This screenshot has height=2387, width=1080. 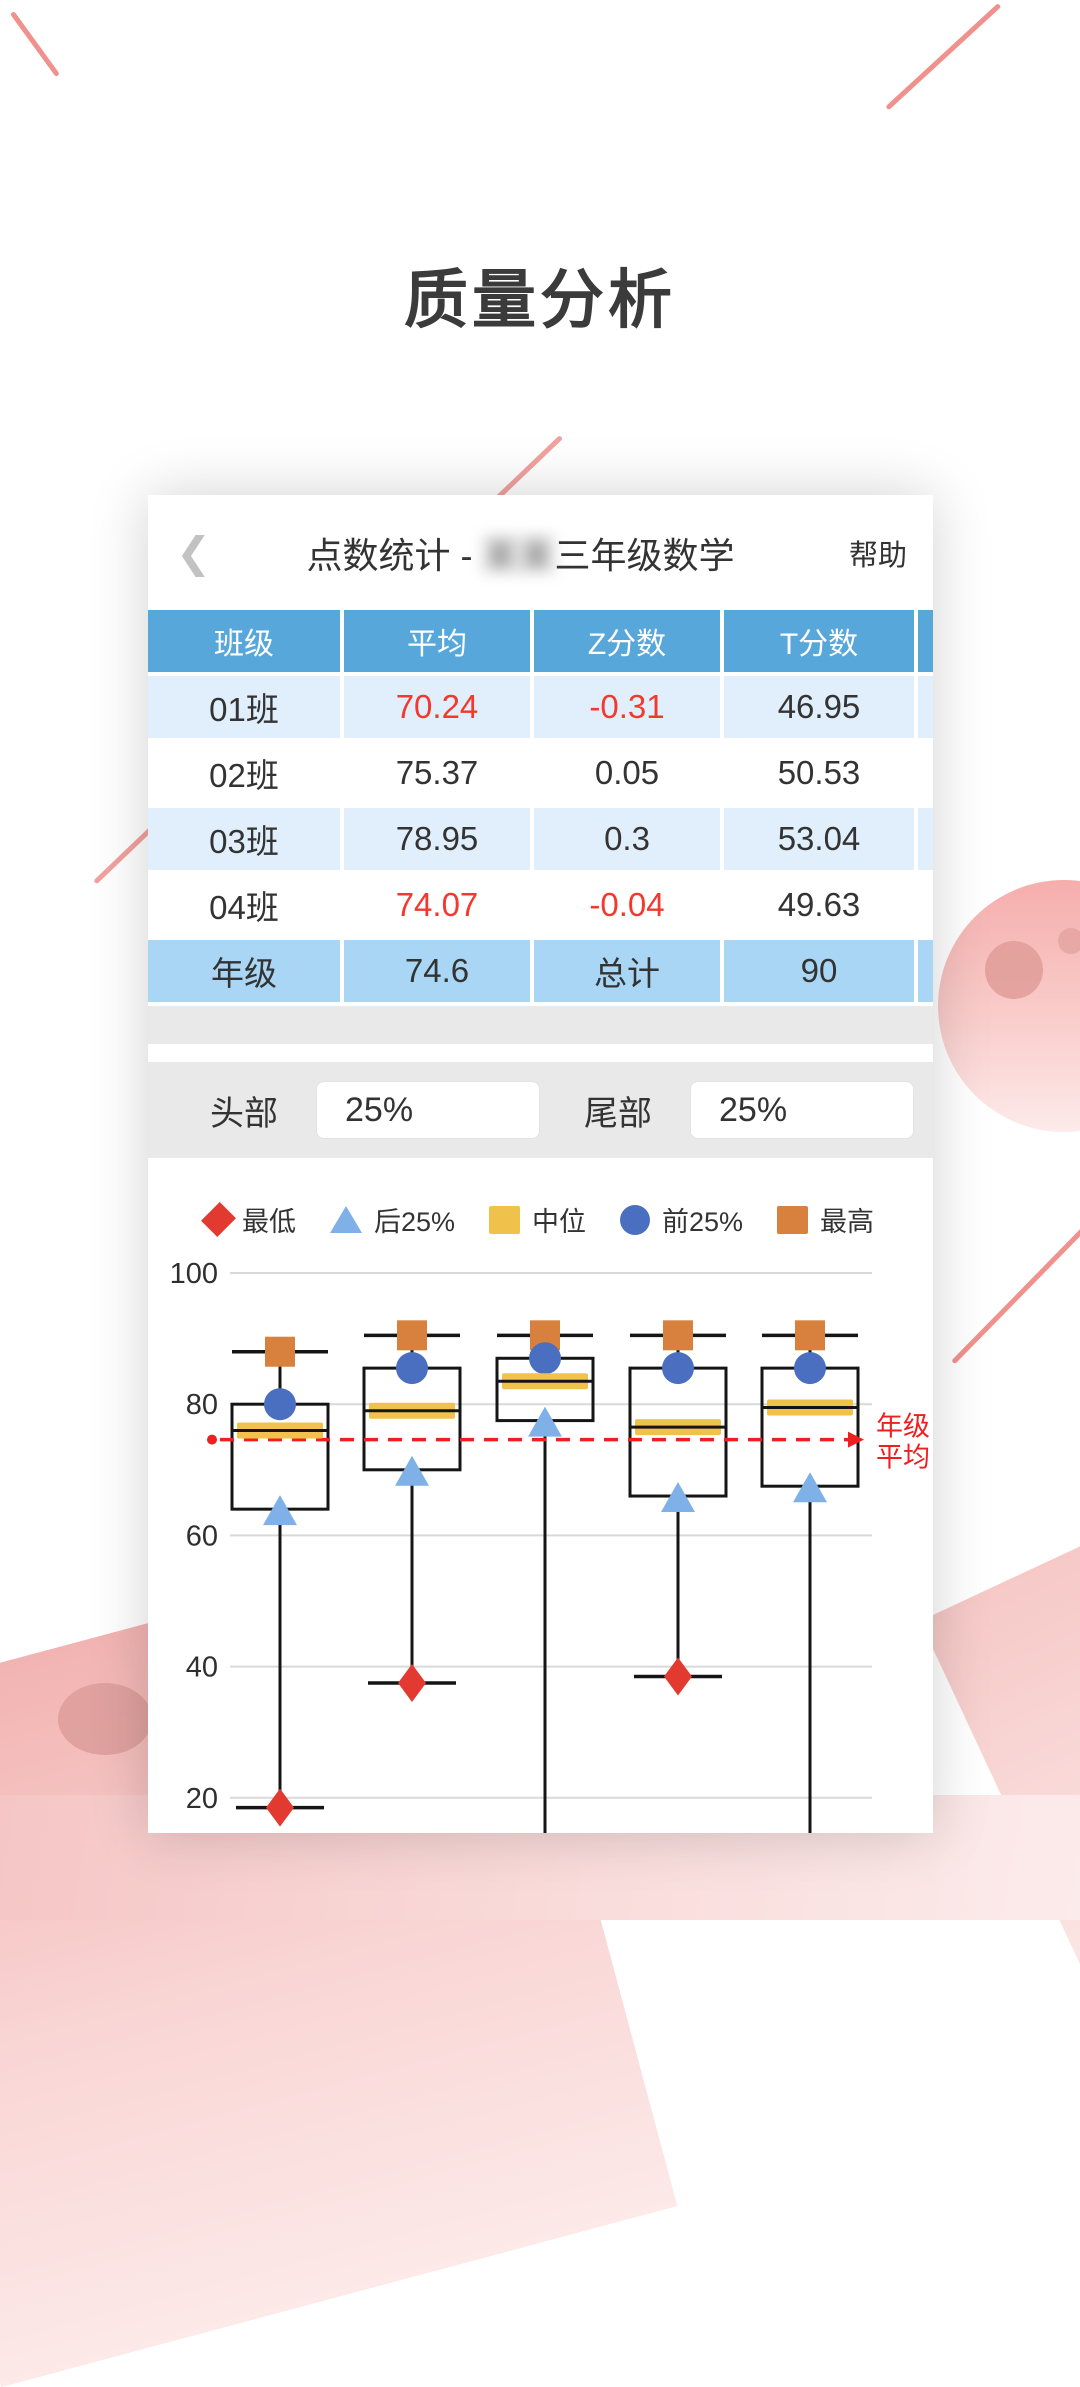 I want to click on legend-item: 后25%, so click(x=392, y=1219).